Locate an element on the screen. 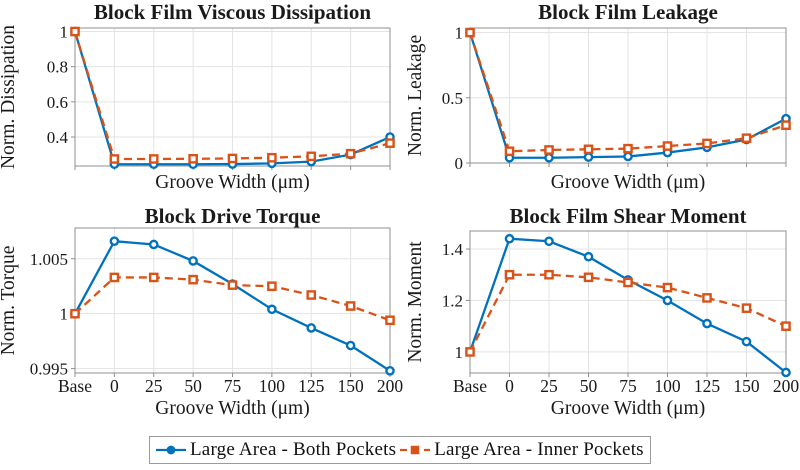  y-tick-label: 0.8 is located at coordinates (57, 67).